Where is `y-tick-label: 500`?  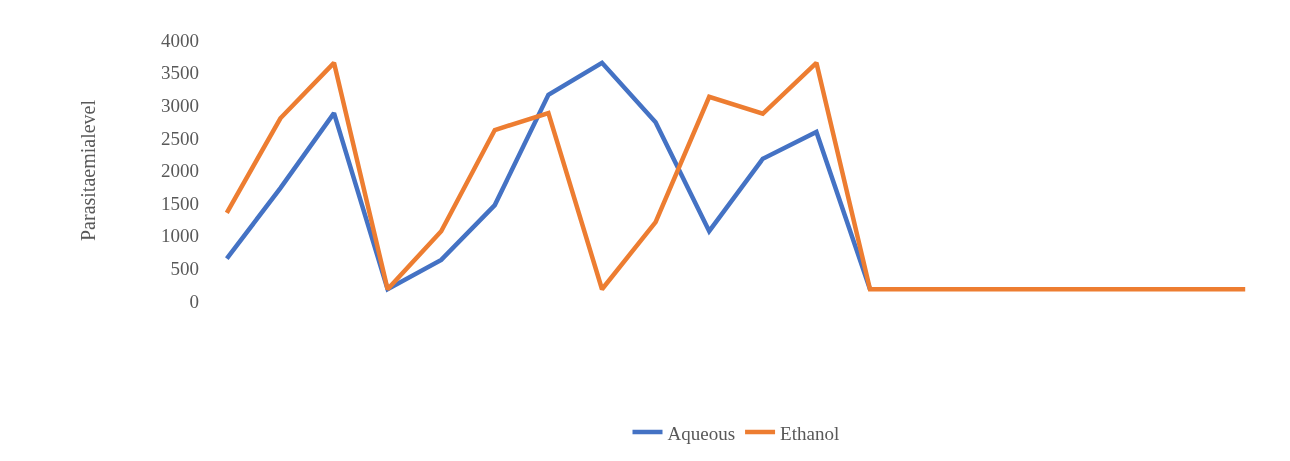
y-tick-label: 500 is located at coordinates (184, 269).